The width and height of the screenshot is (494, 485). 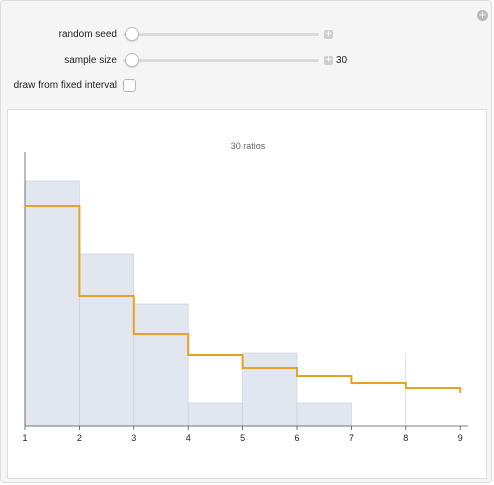 I want to click on x-tick-label: 1, so click(x=24, y=438).